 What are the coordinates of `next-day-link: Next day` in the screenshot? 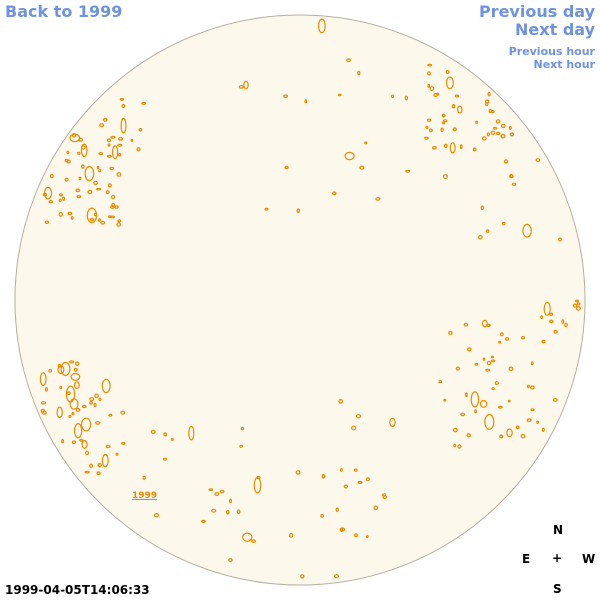 It's located at (555, 29).